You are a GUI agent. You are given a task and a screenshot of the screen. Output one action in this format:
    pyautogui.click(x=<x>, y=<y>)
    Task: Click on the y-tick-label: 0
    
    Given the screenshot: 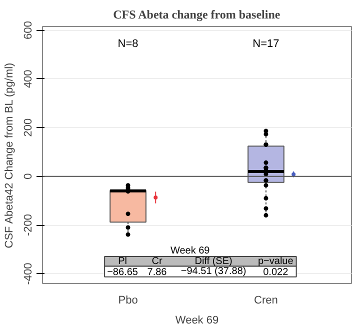 What is the action you would take?
    pyautogui.click(x=28, y=176)
    